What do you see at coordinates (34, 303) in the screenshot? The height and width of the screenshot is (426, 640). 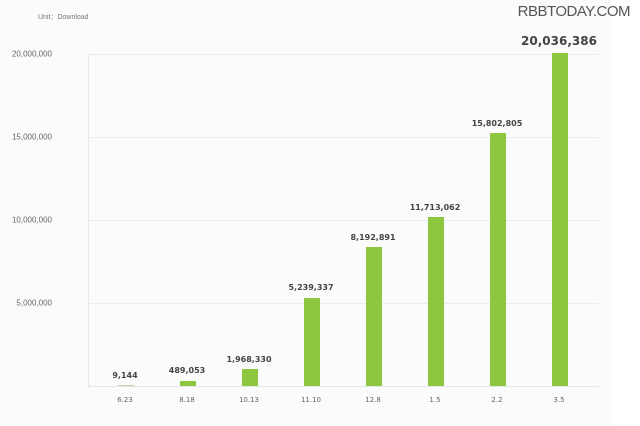 I see `y-tick-label: 5,000,000` at bounding box center [34, 303].